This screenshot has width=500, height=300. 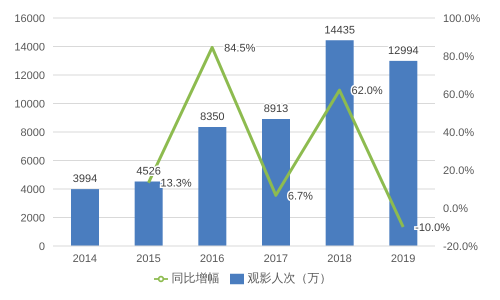 What do you see at coordinates (32, 190) in the screenshot?
I see `y-tick-label: 4000` at bounding box center [32, 190].